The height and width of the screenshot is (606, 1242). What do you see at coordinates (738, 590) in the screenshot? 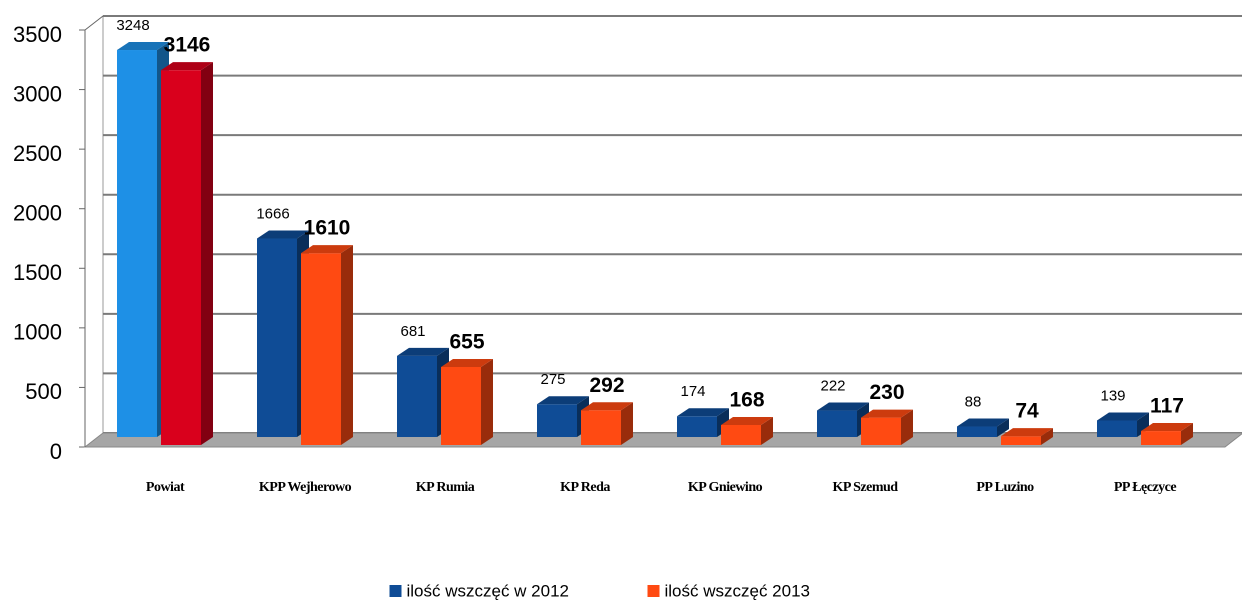
I see `legend-label: ilość wszczęć 2013` at bounding box center [738, 590].